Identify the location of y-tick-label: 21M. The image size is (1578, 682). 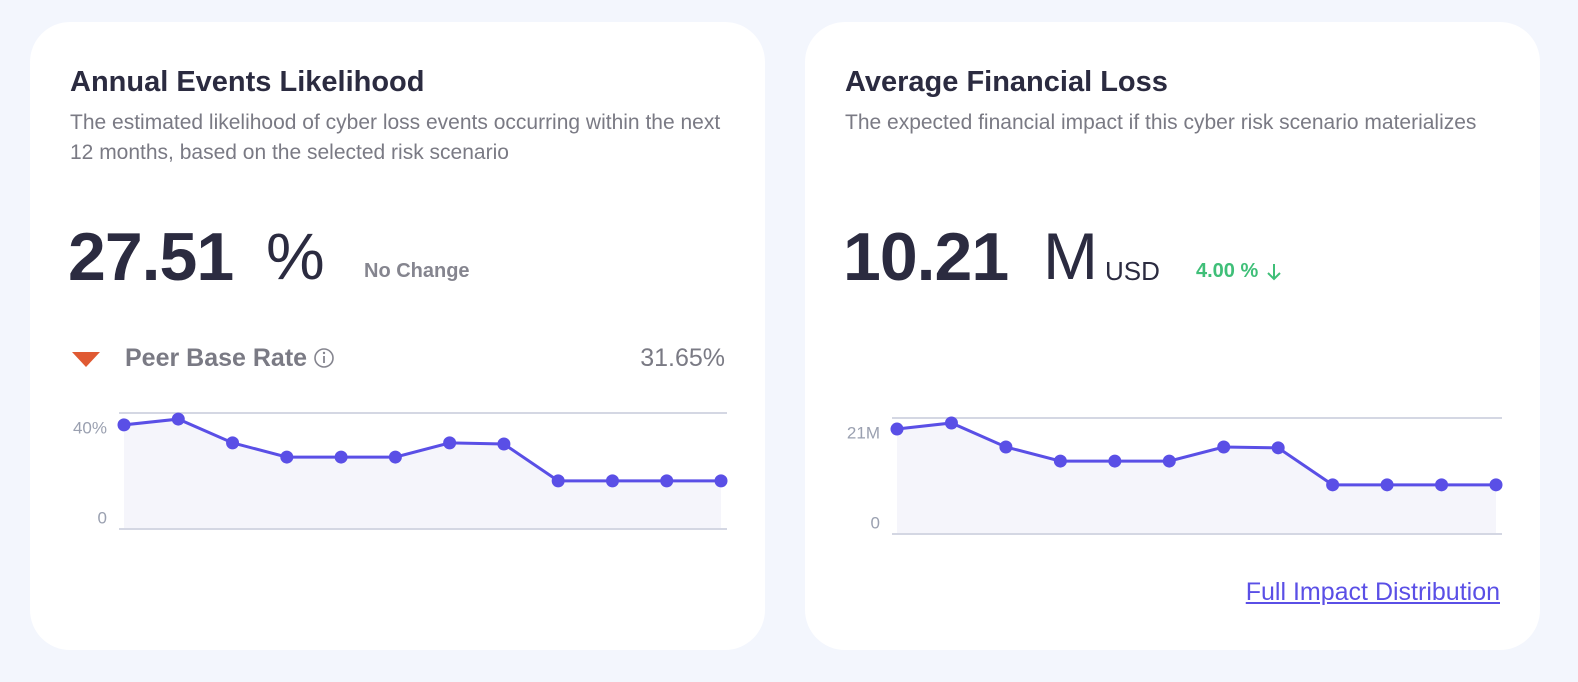
(863, 432).